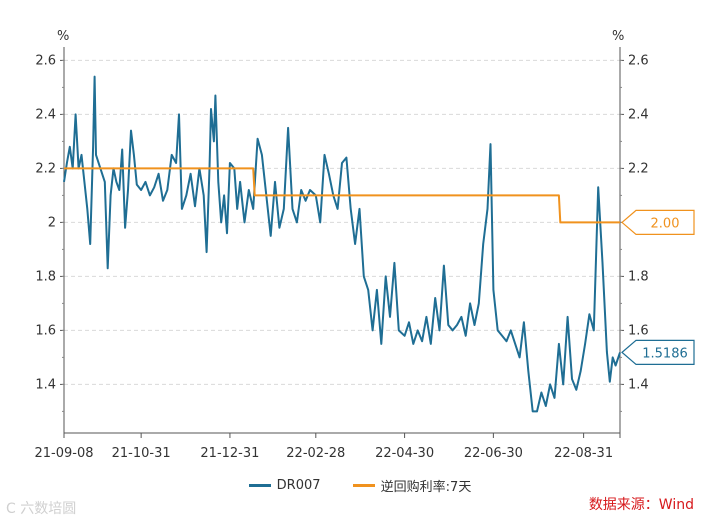 The height and width of the screenshot is (523, 720). Describe the element at coordinates (141, 453) in the screenshot. I see `x-tick-label: 21-10-31` at that location.